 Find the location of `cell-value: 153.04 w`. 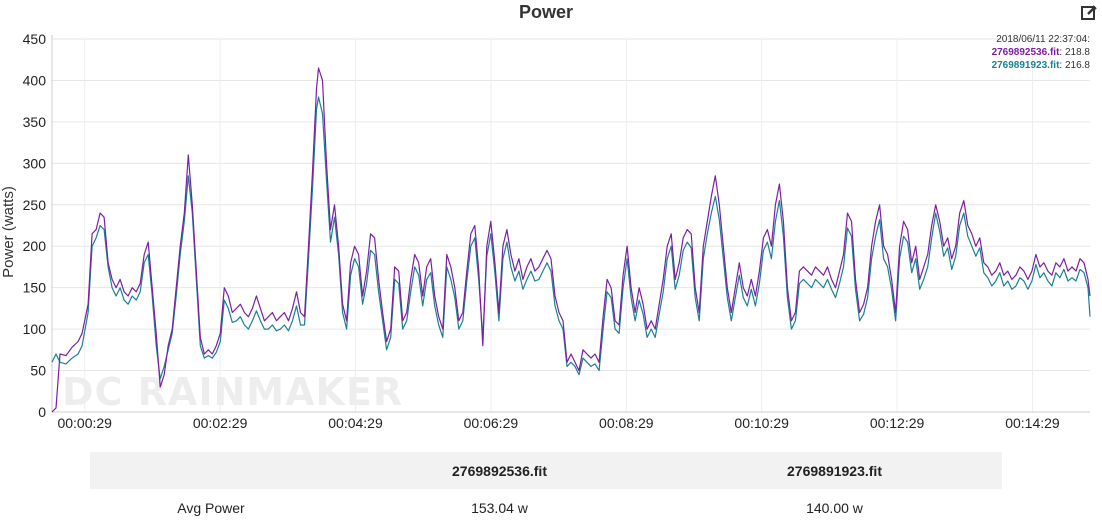

cell-value: 153.04 w is located at coordinates (499, 508).